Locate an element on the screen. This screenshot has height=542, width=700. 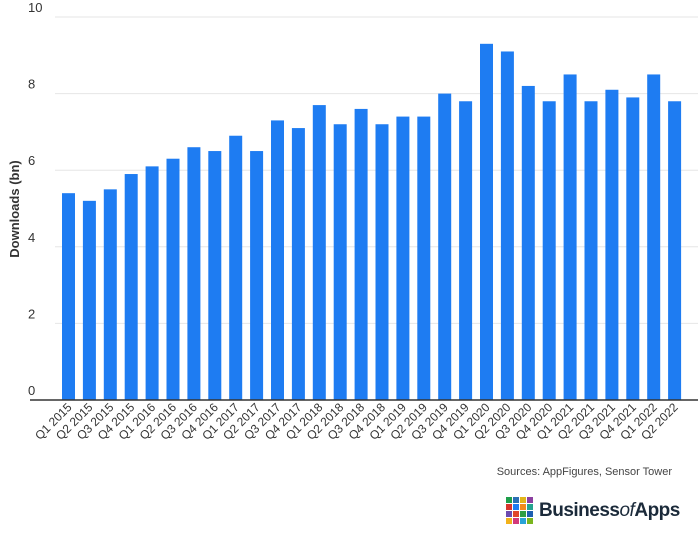
businessofapps-logo: BusinessofApps is located at coordinates (593, 510).